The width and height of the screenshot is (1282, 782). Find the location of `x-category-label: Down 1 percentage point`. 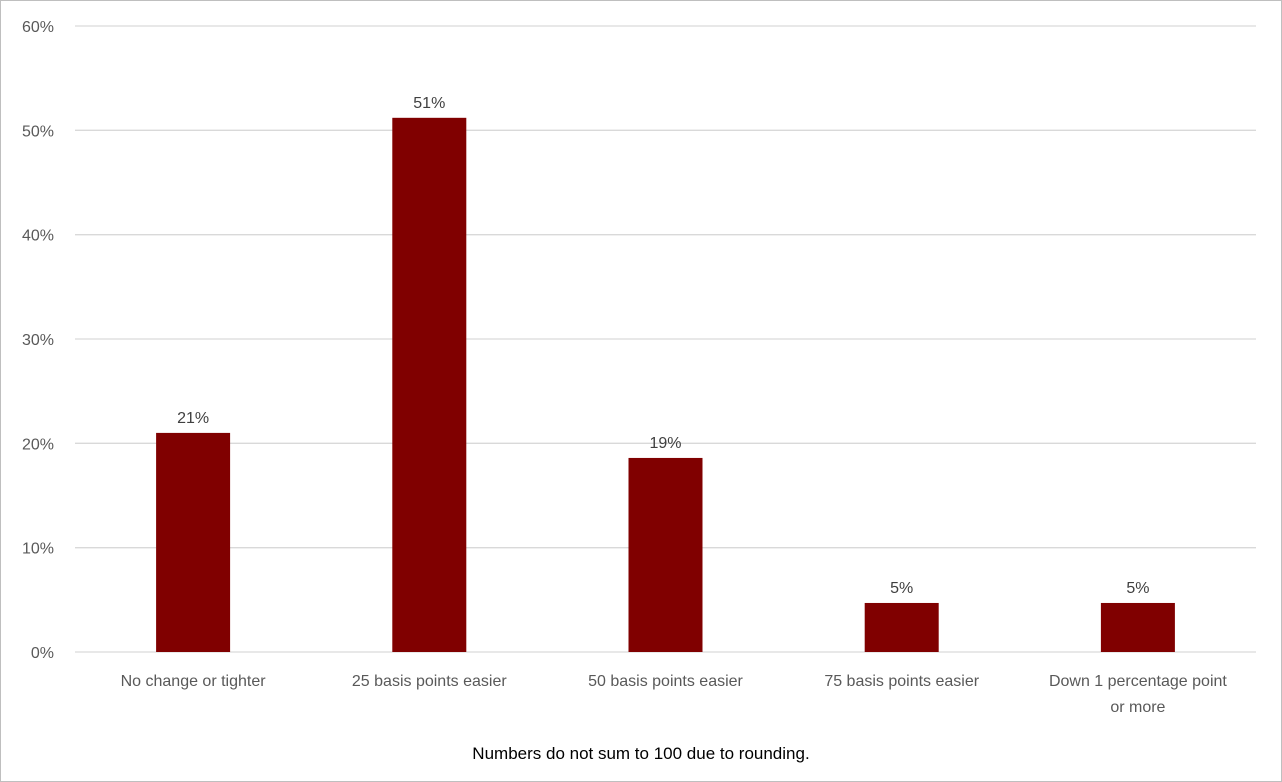

x-category-label: Down 1 percentage point is located at coordinates (1138, 681).